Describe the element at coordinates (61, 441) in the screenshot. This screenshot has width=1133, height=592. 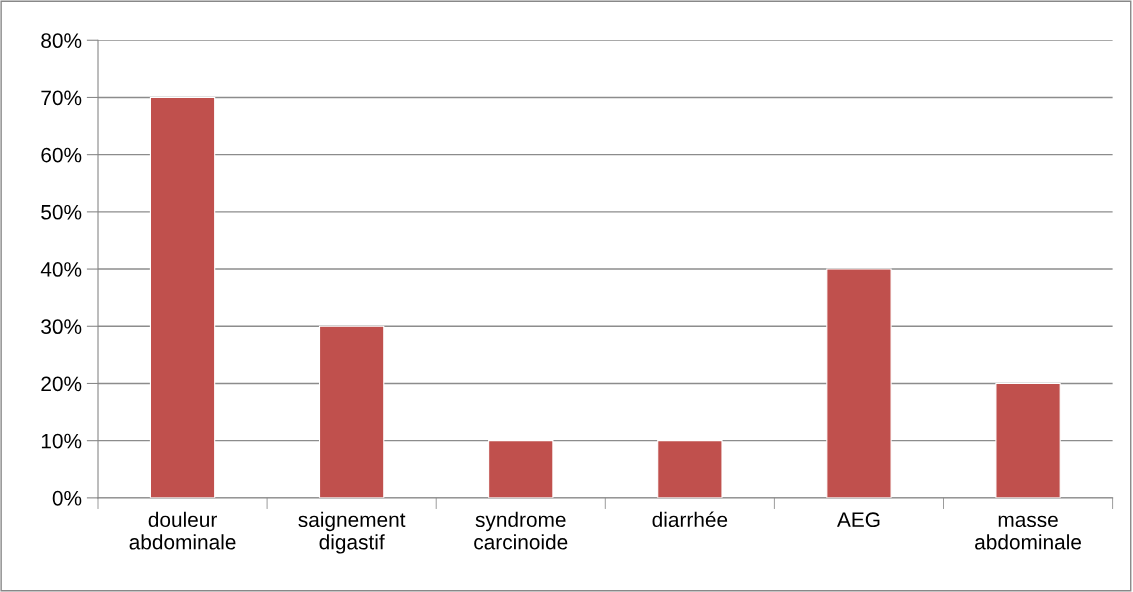
I see `y-tick-label: 10%` at that location.